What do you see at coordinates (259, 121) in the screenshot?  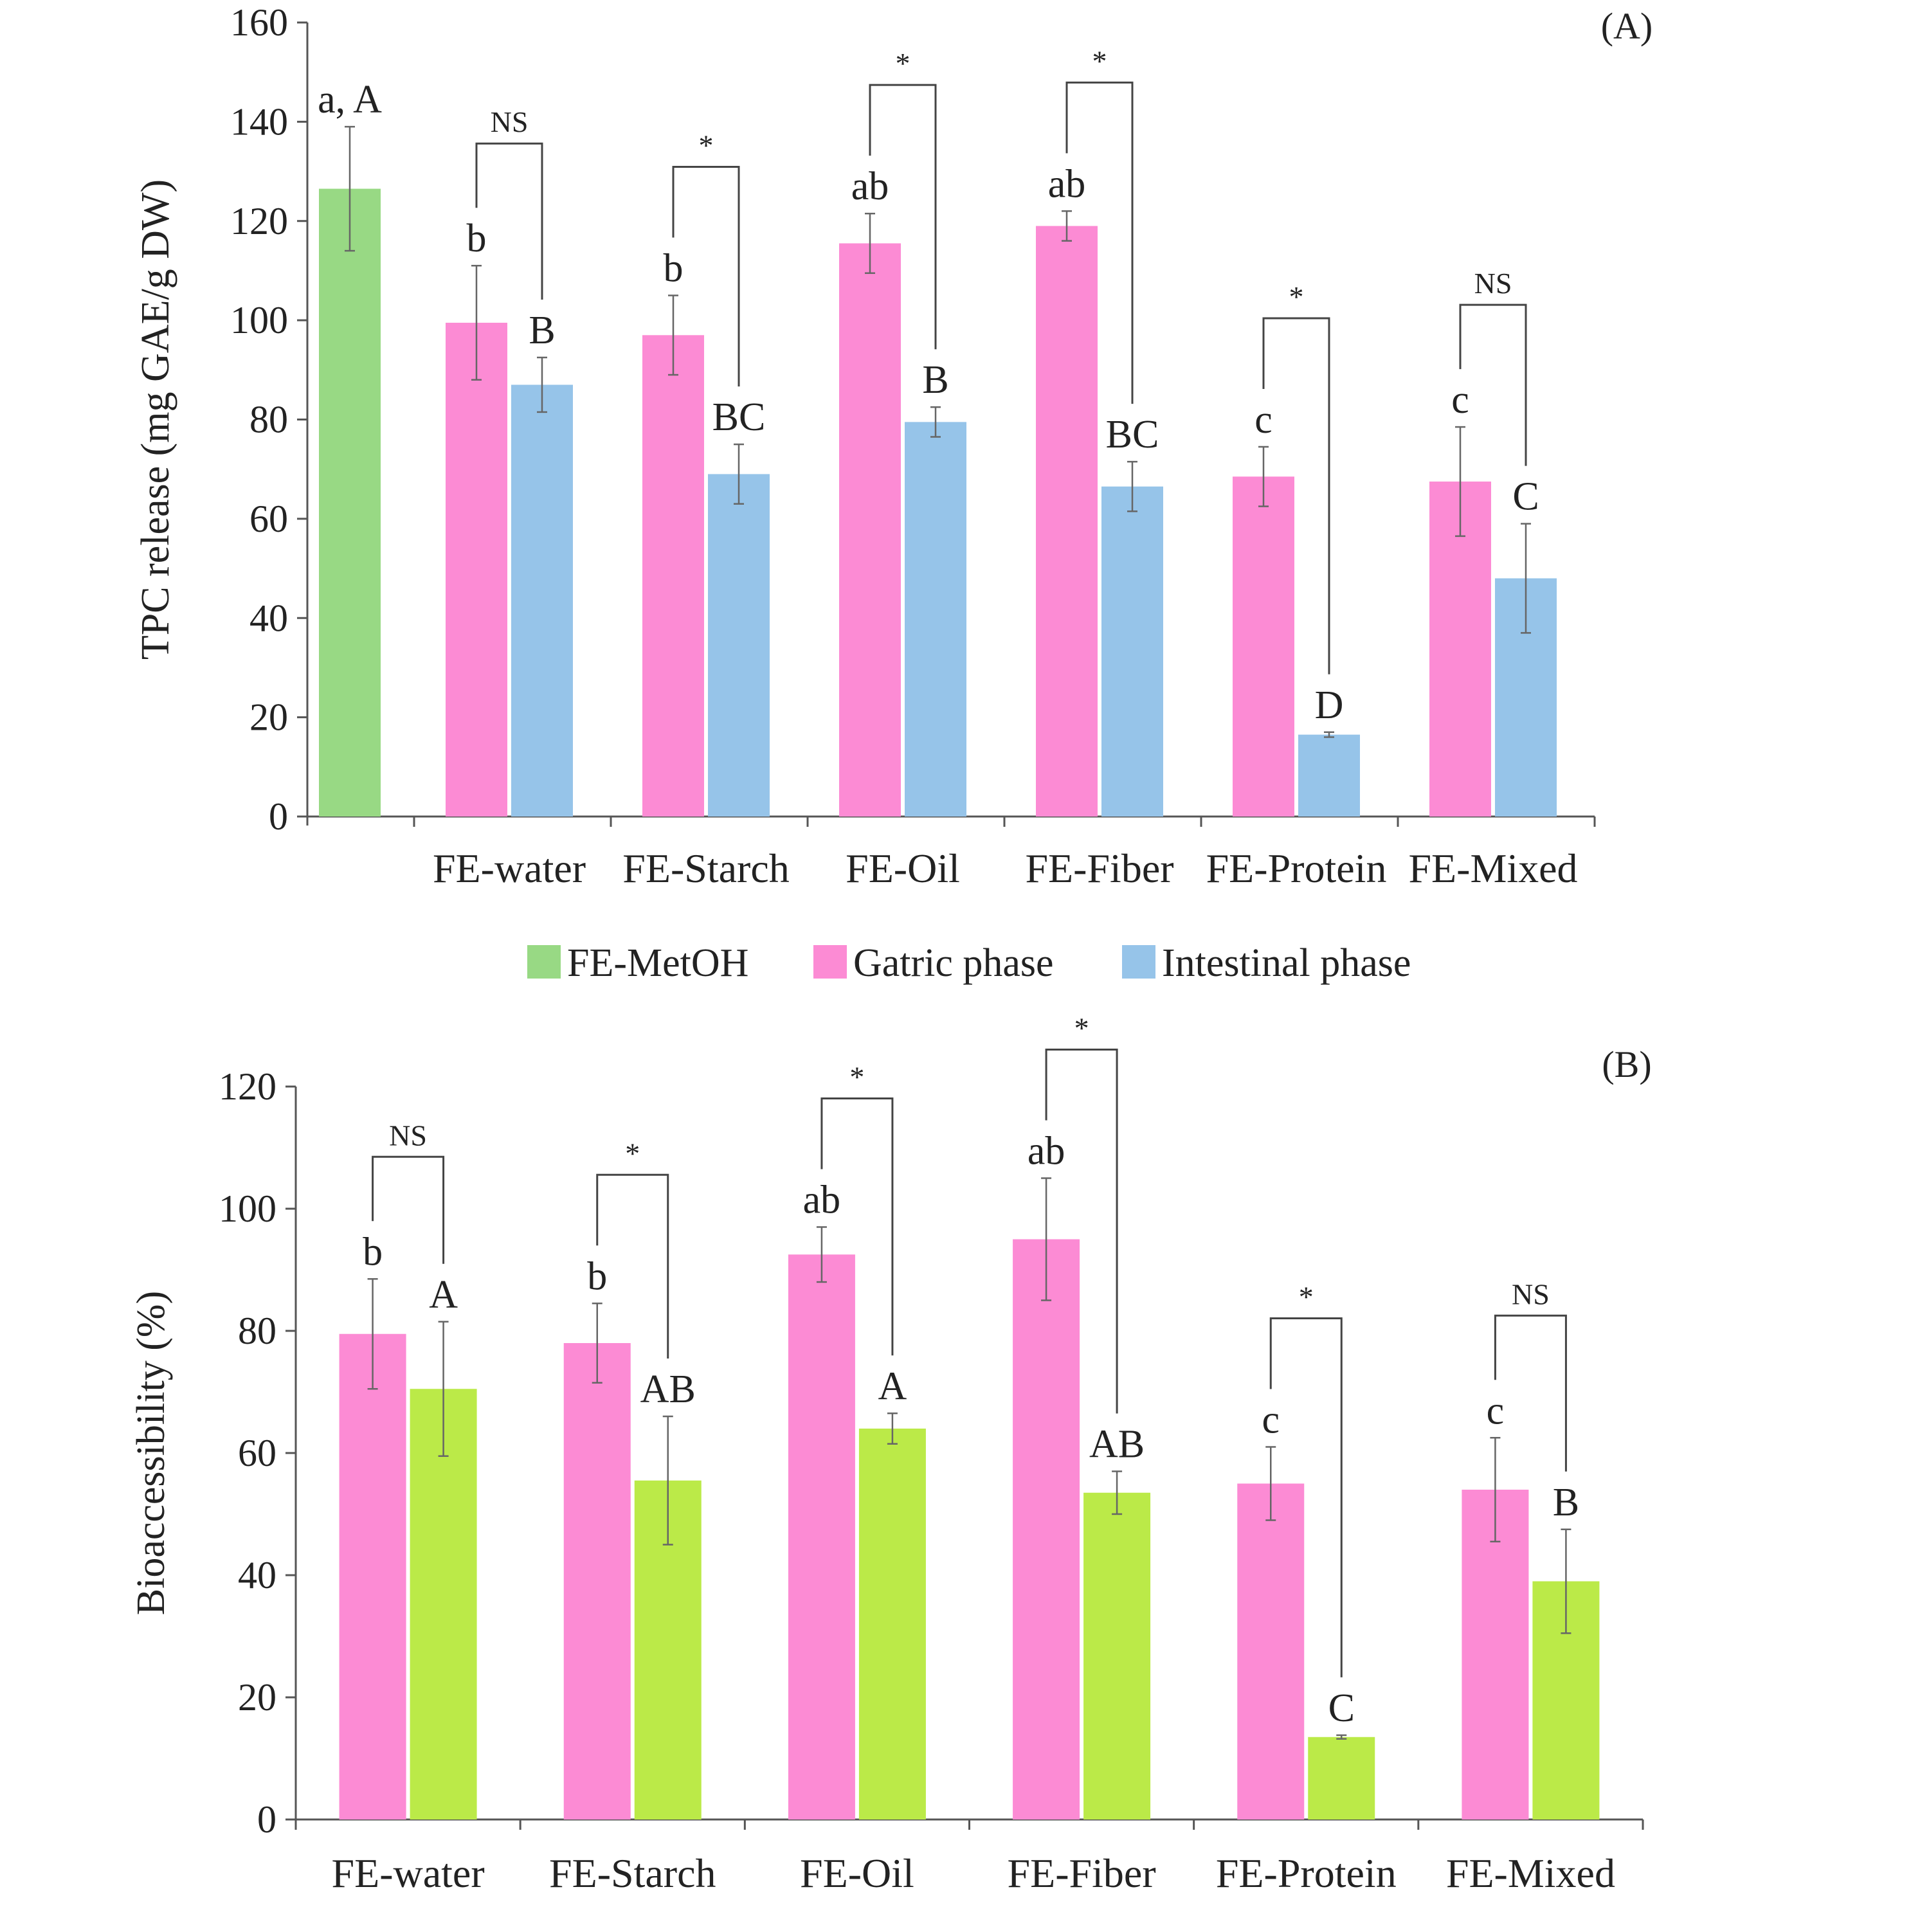 I see `y-tick-label: 140` at bounding box center [259, 121].